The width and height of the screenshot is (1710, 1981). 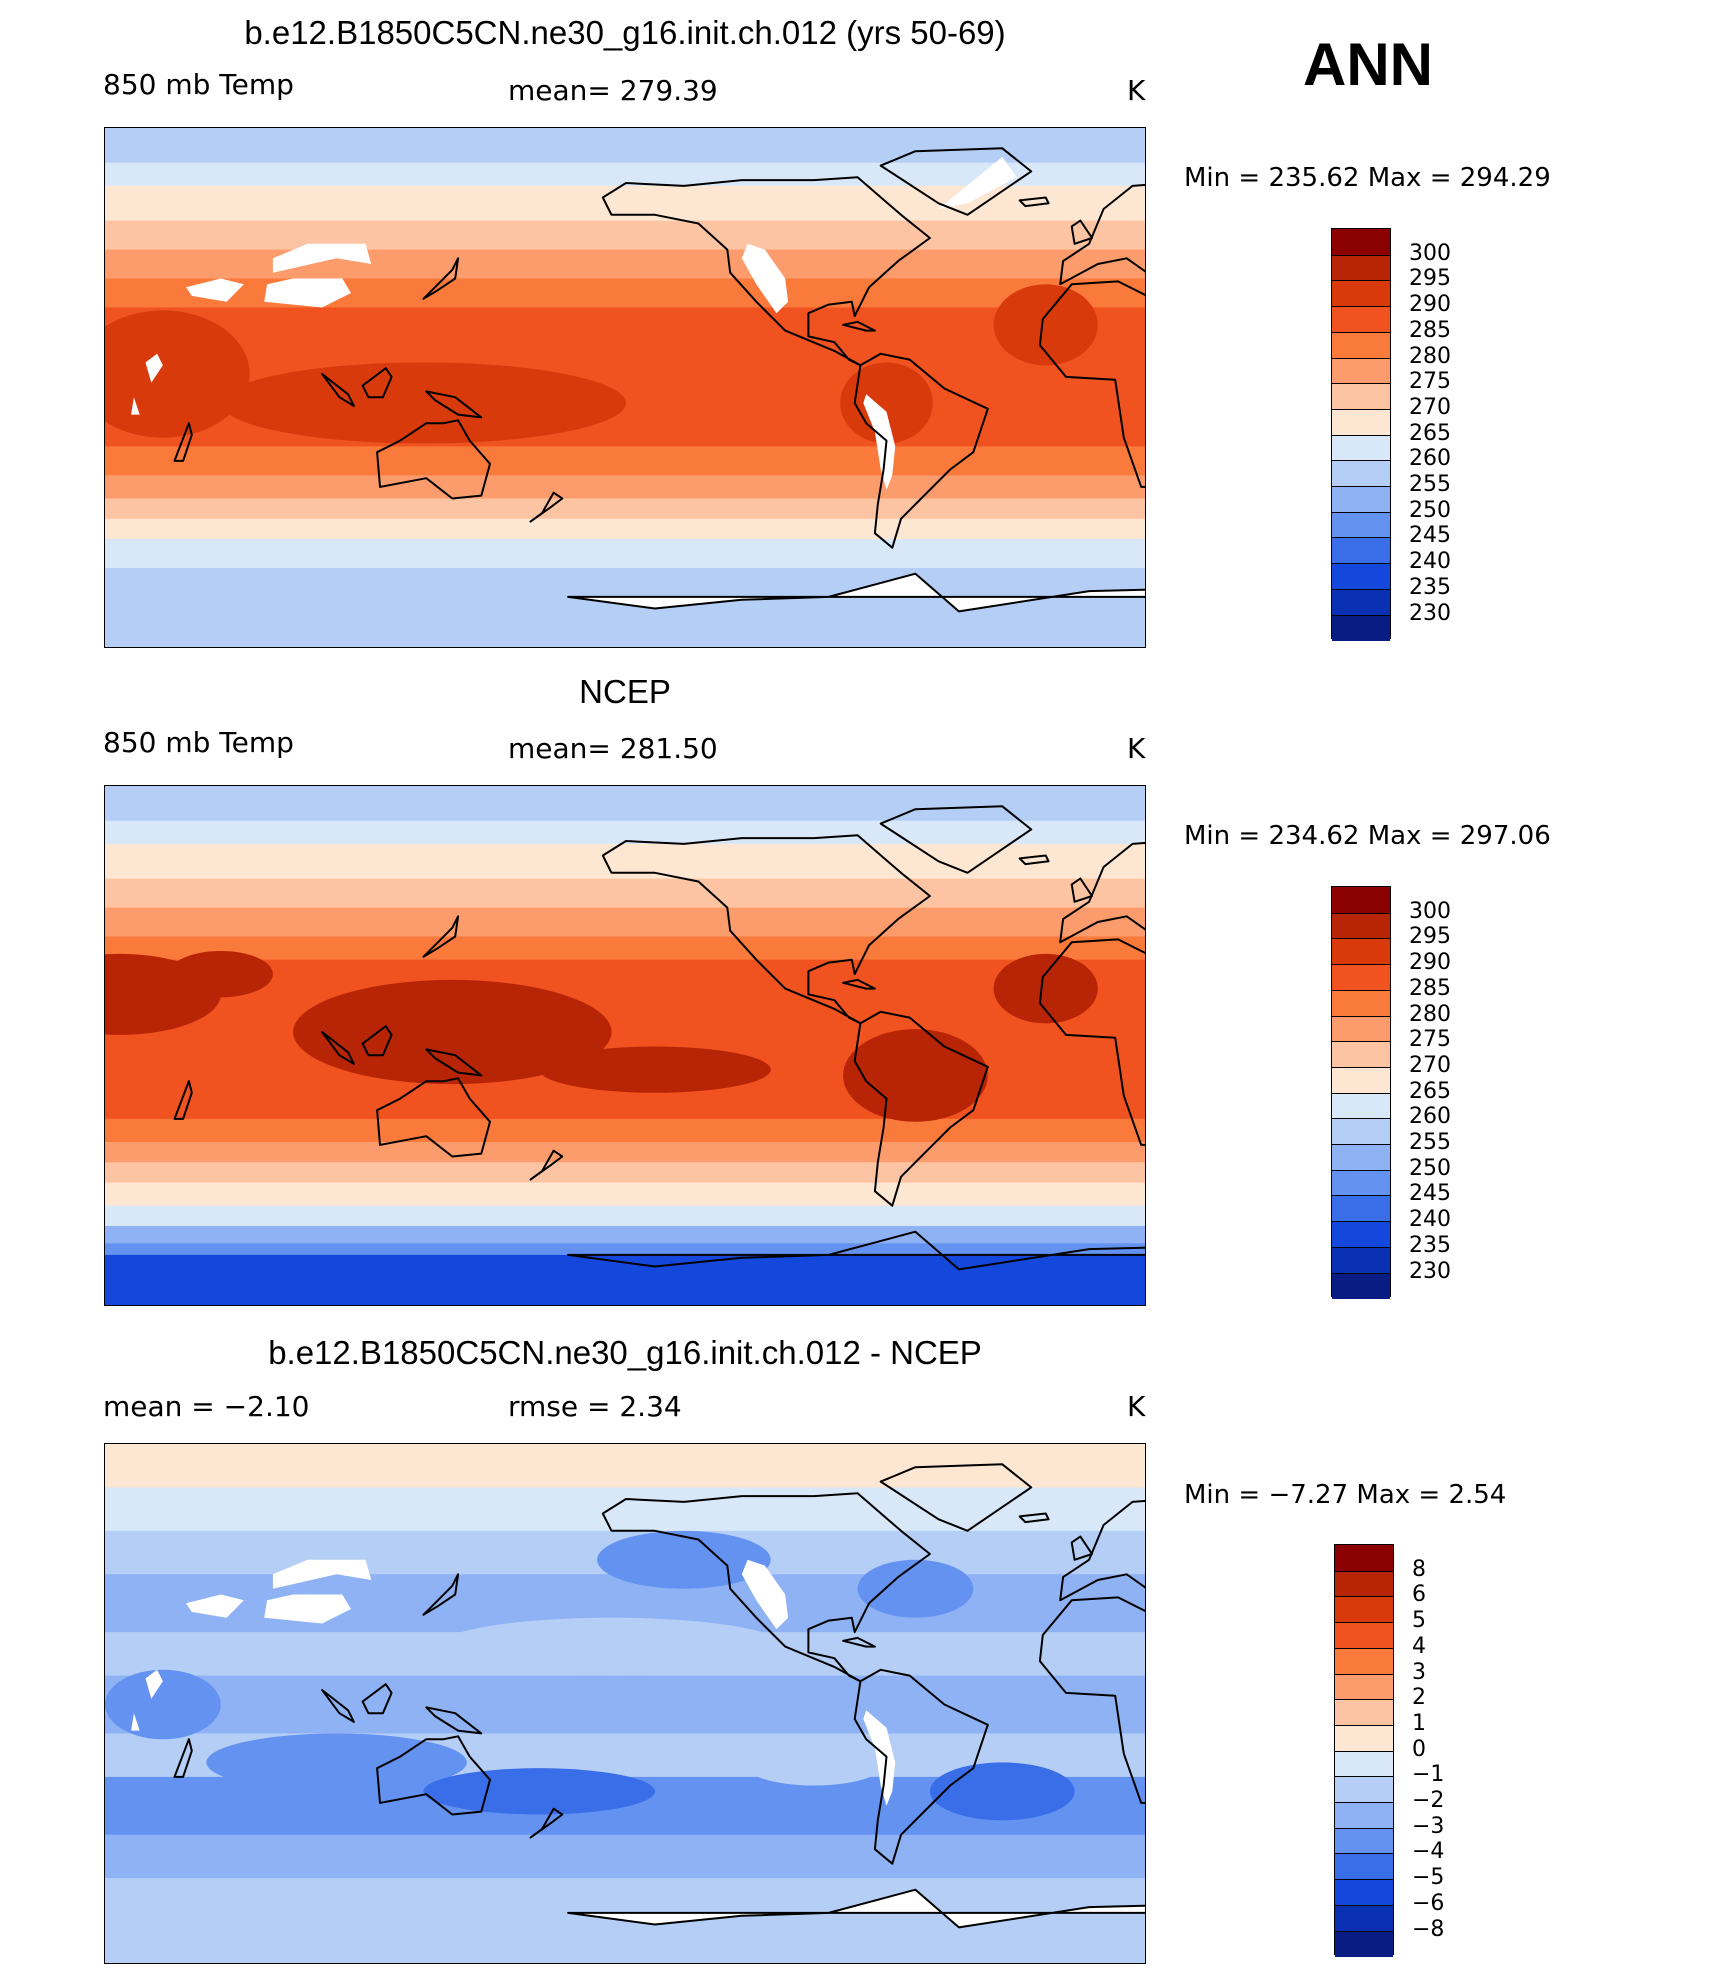 What do you see at coordinates (1081, 1548) in the screenshot?
I see `coastline-uk` at bounding box center [1081, 1548].